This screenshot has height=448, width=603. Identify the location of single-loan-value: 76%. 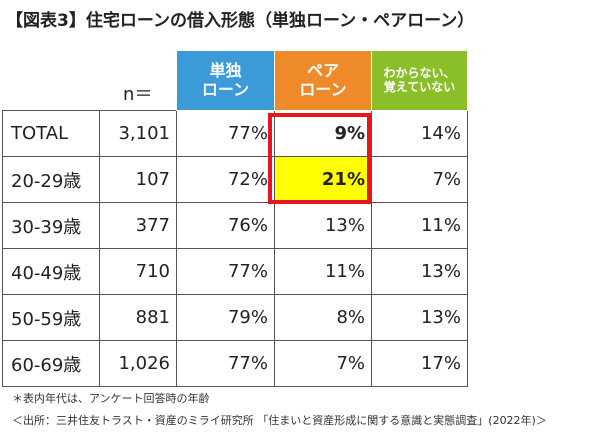
(225, 225).